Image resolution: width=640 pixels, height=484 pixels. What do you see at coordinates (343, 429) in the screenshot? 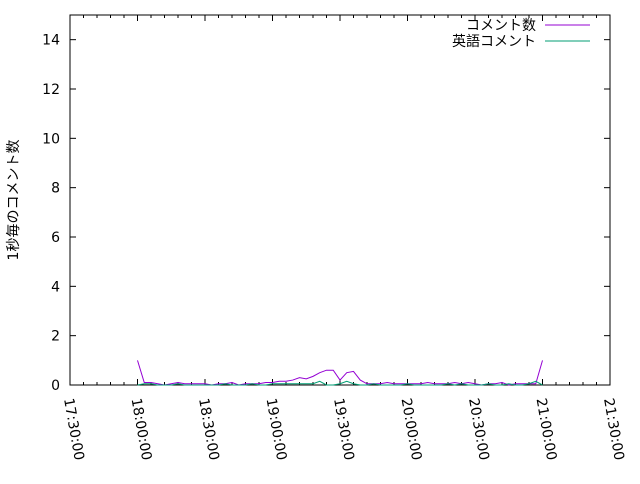
I see `x-tick-label: 19:30:00` at bounding box center [343, 429].